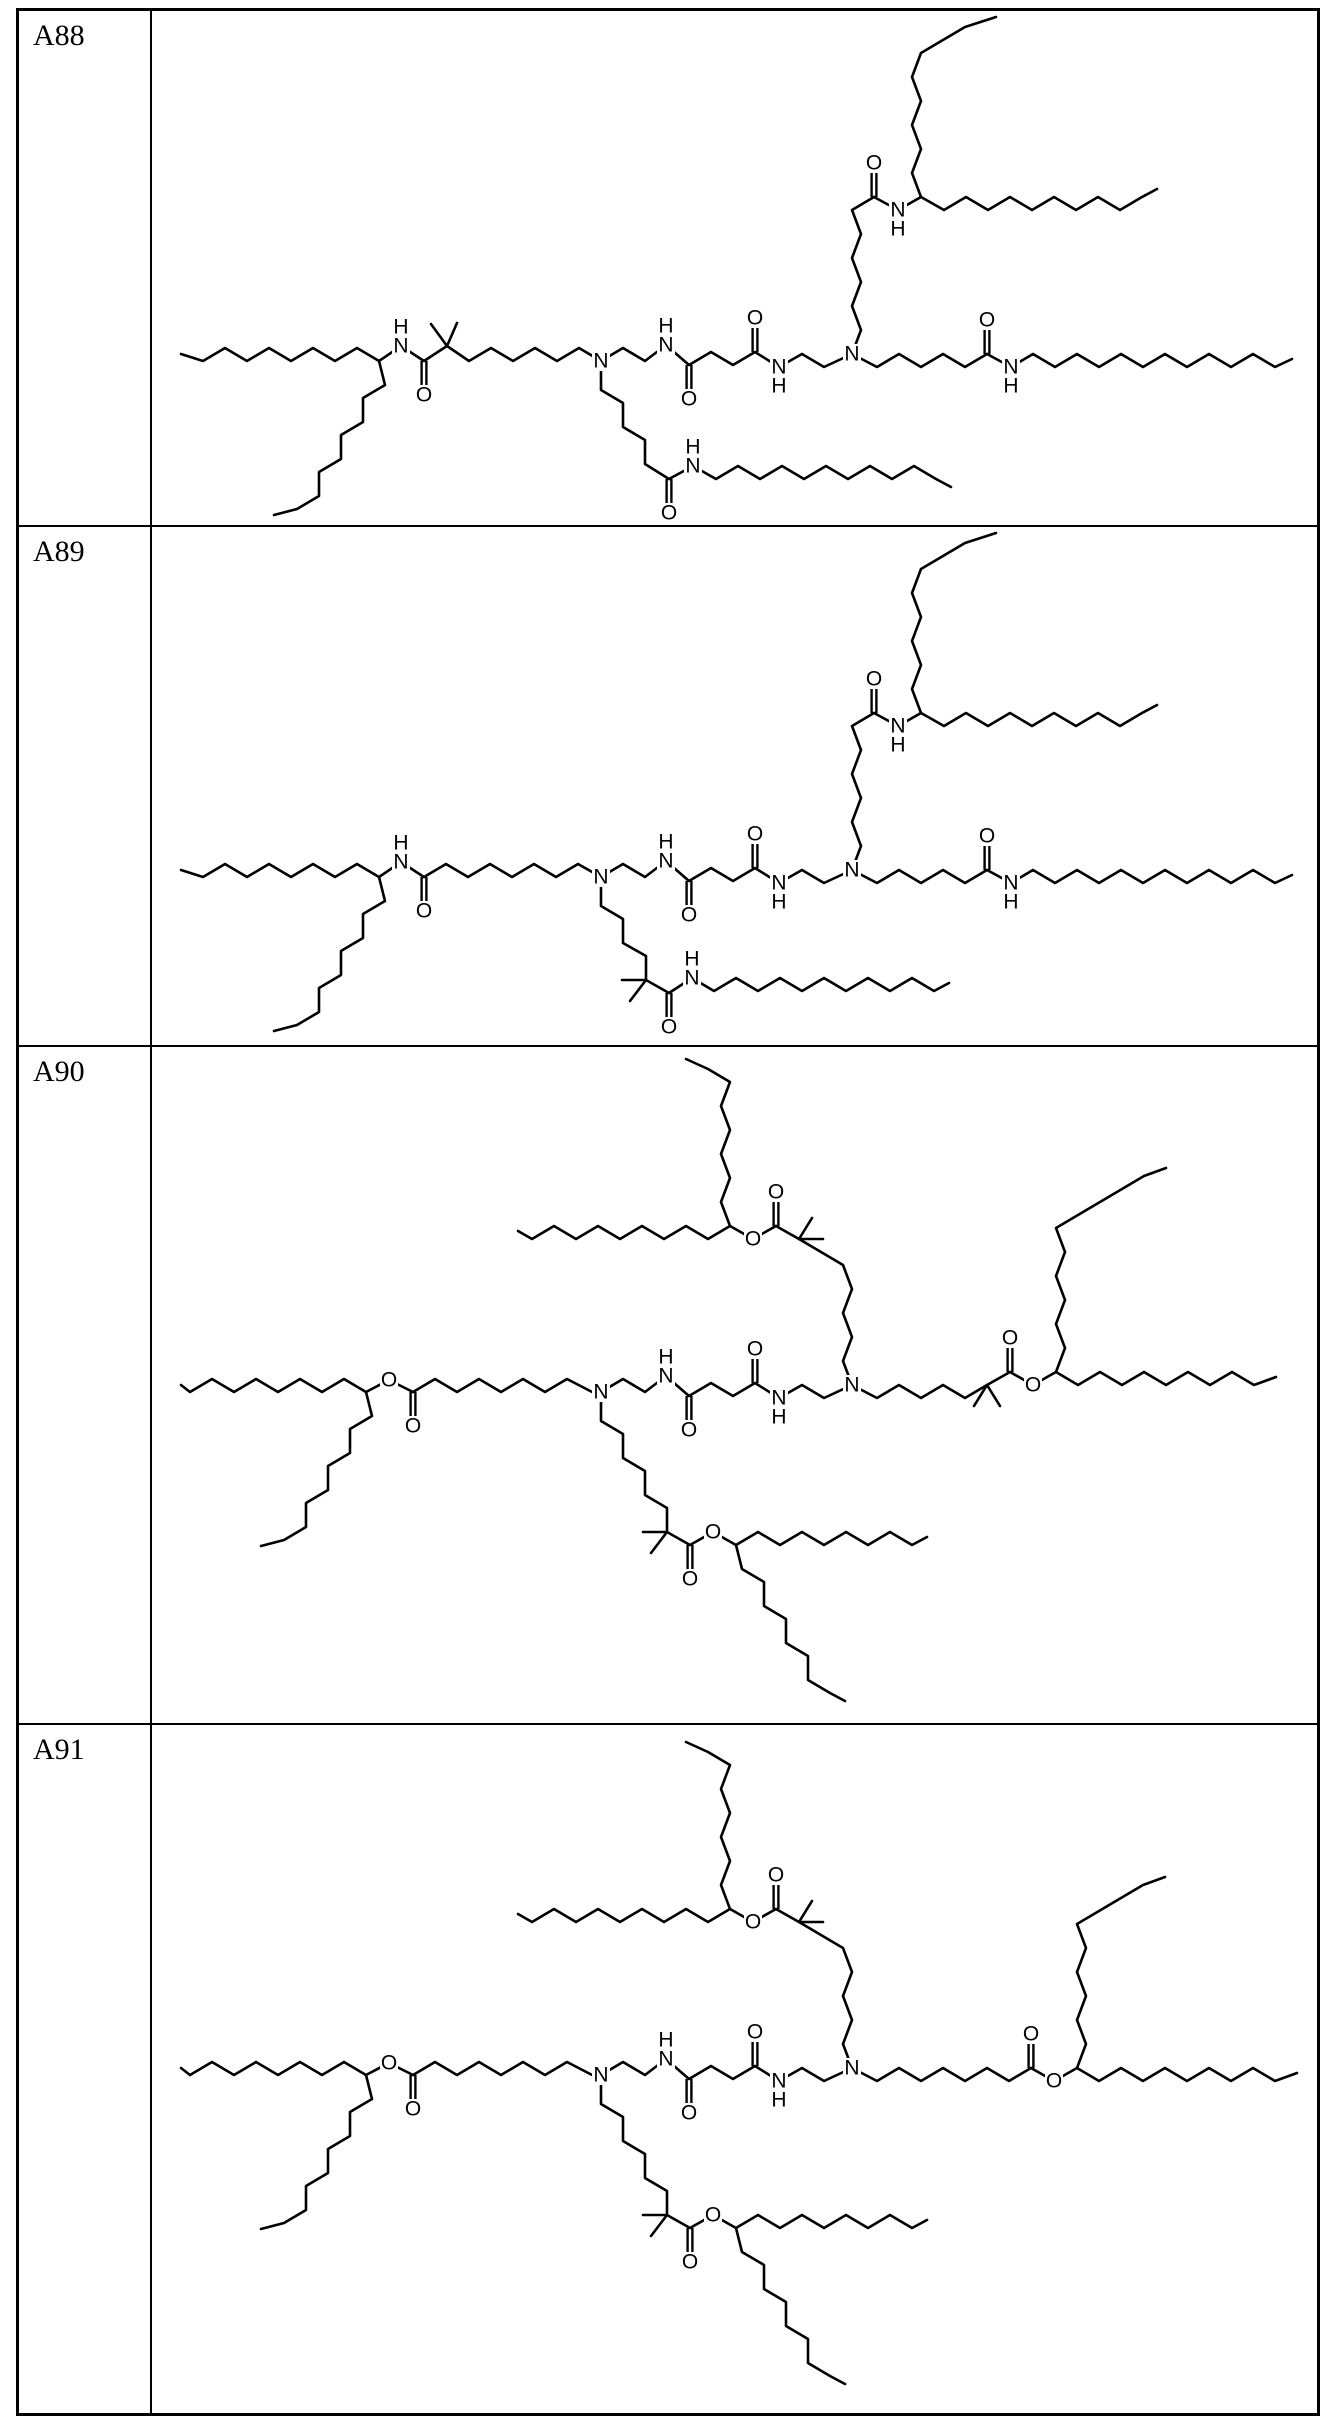 The image size is (1329, 2418). Describe the element at coordinates (85, 2069) in the screenshot. I see `compound-id-cell: A91` at that location.